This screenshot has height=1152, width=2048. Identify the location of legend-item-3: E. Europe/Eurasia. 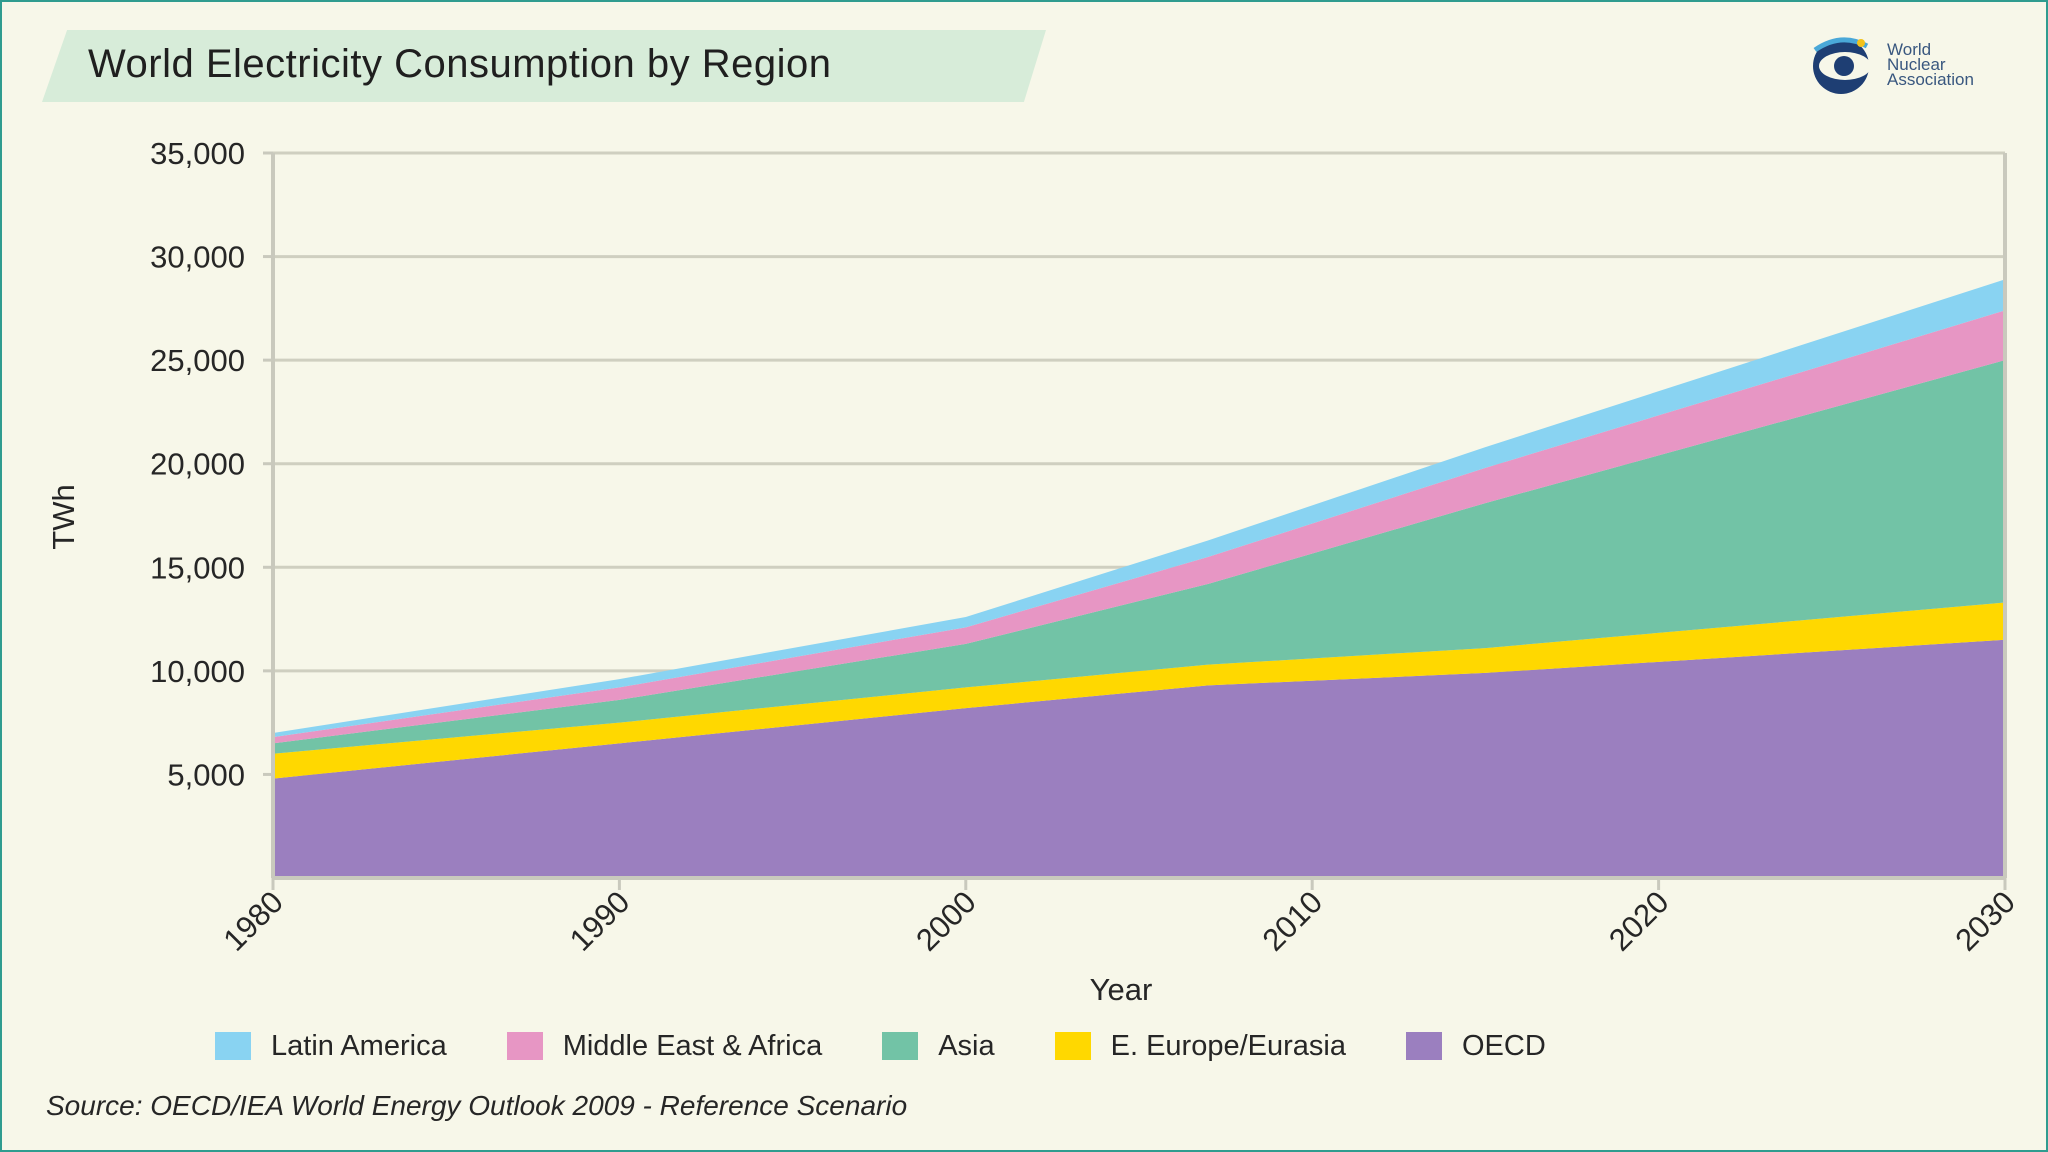
(1200, 1046).